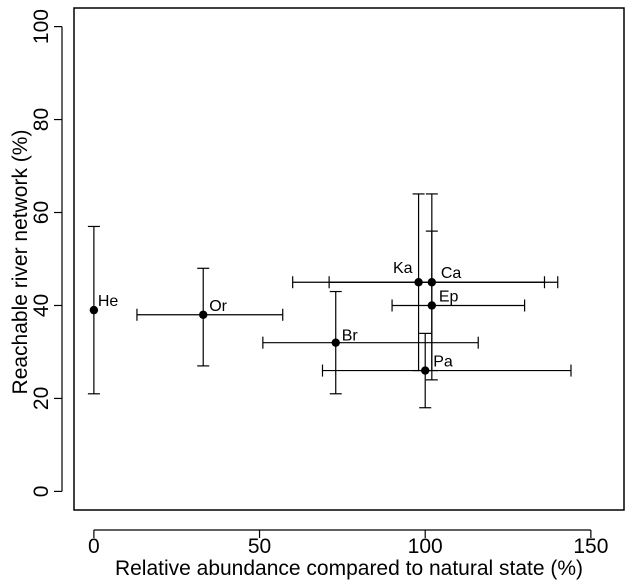 This screenshot has height=582, width=626. Describe the element at coordinates (335, 342) in the screenshot. I see `data-point-br` at that location.